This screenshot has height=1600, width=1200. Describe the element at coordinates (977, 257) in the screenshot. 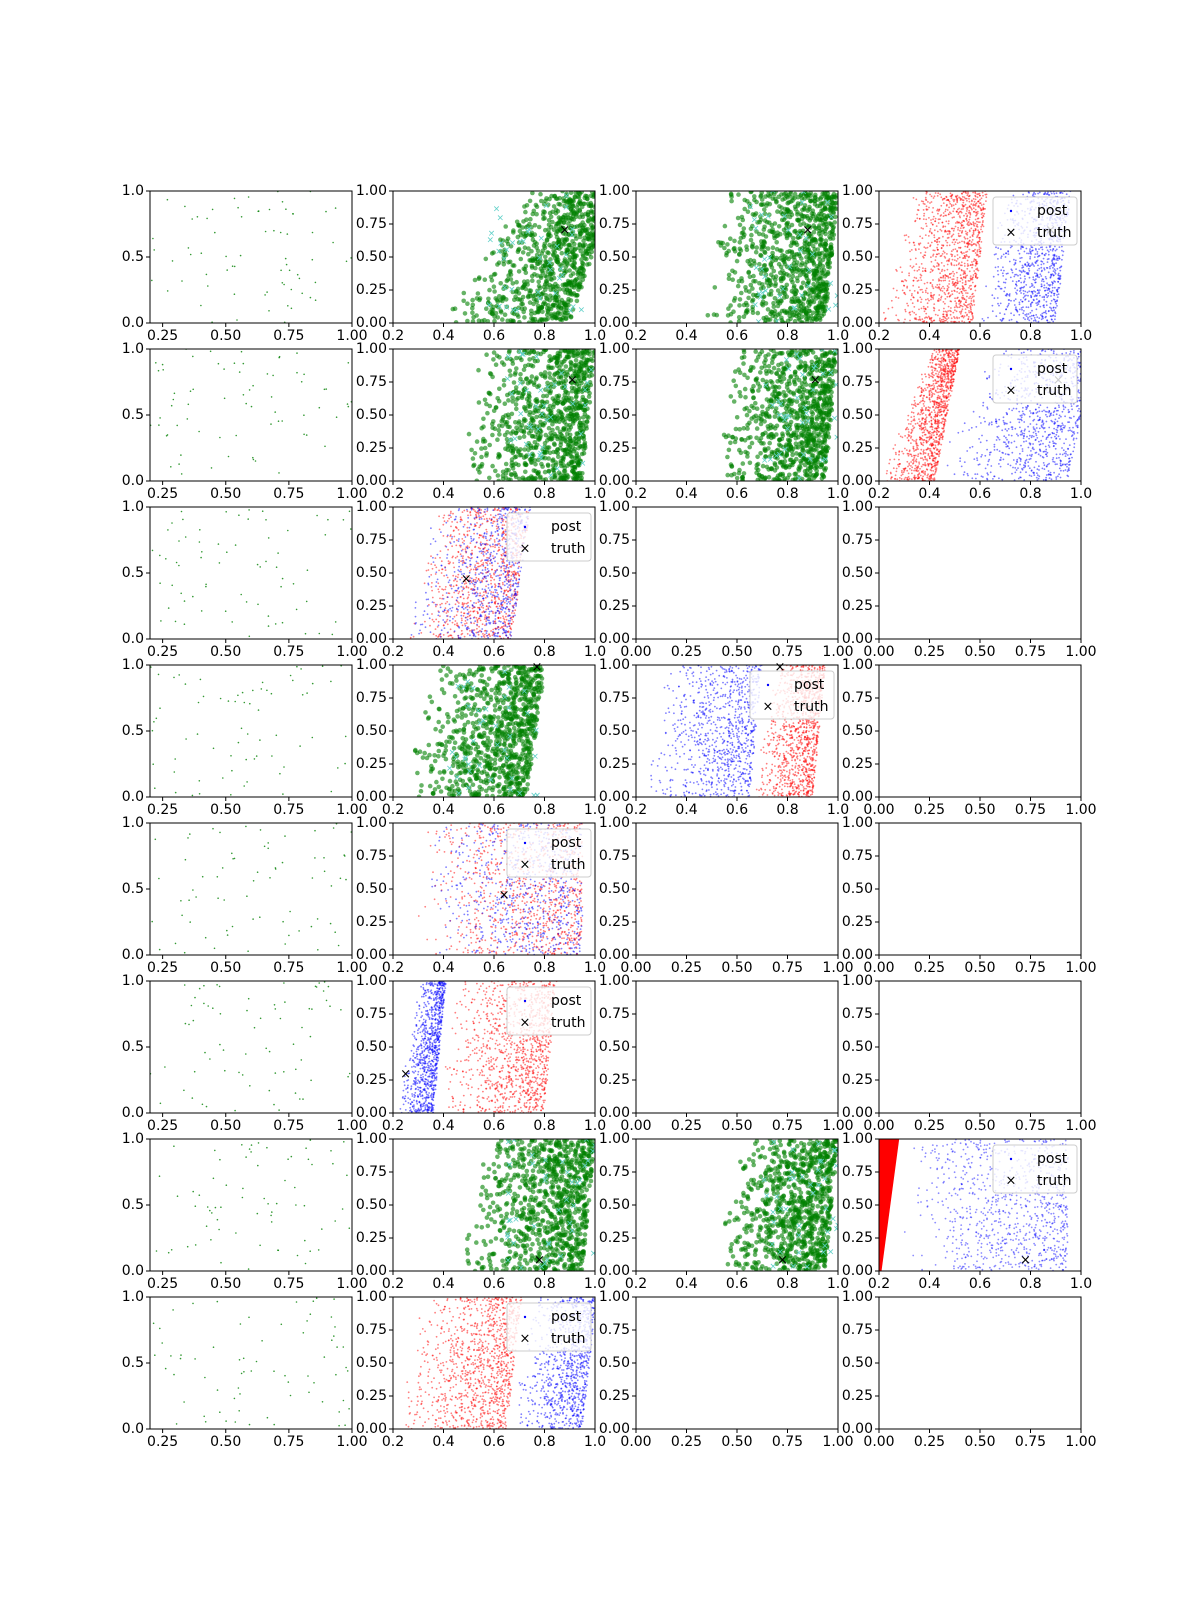

I see `scatter-points` at that location.